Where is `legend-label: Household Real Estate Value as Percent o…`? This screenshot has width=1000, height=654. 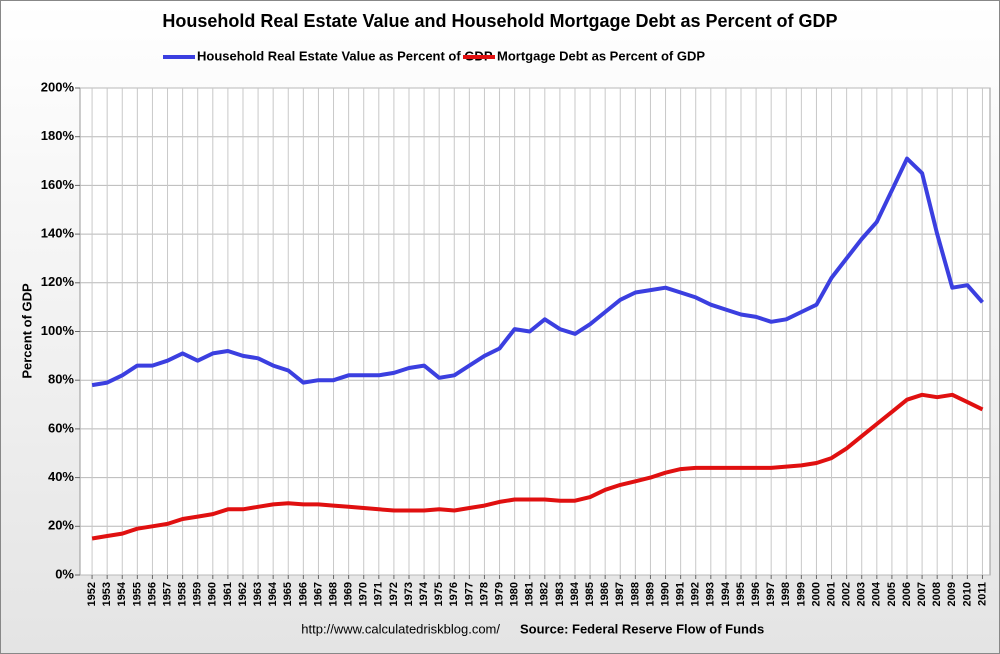 legend-label: Household Real Estate Value as Percent o… is located at coordinates (345, 55).